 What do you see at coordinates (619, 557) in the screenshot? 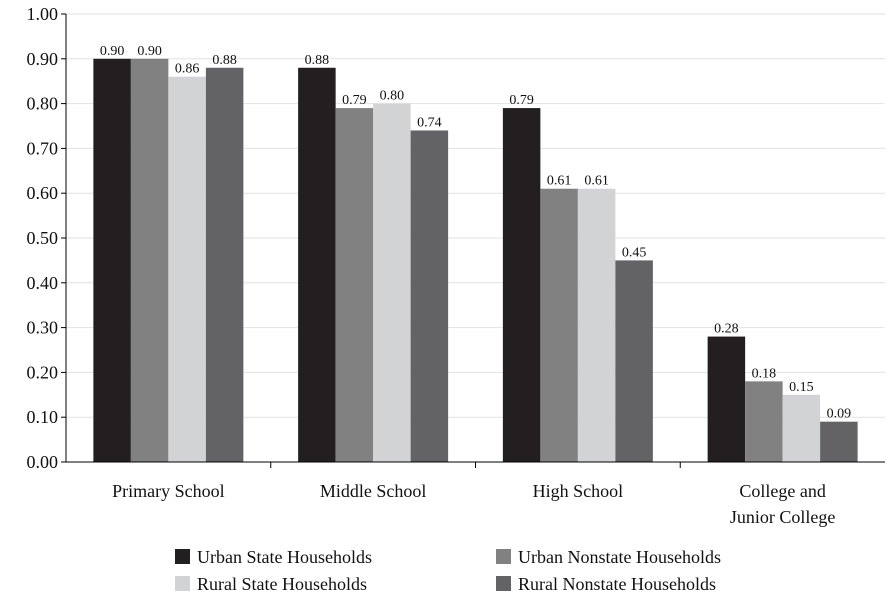
I see `legend-label: Urban Nonstate Households` at bounding box center [619, 557].